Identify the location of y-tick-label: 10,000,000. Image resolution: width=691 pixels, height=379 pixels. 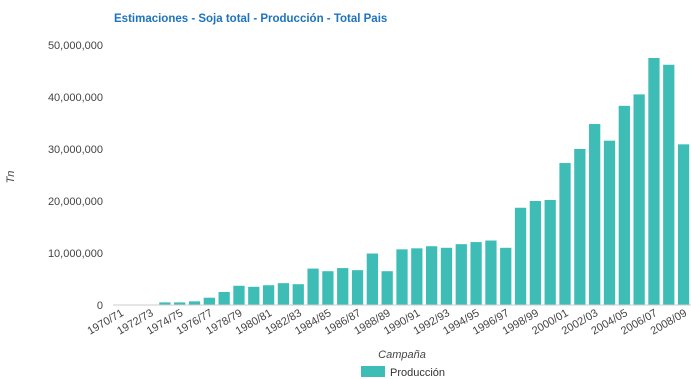
(75, 254).